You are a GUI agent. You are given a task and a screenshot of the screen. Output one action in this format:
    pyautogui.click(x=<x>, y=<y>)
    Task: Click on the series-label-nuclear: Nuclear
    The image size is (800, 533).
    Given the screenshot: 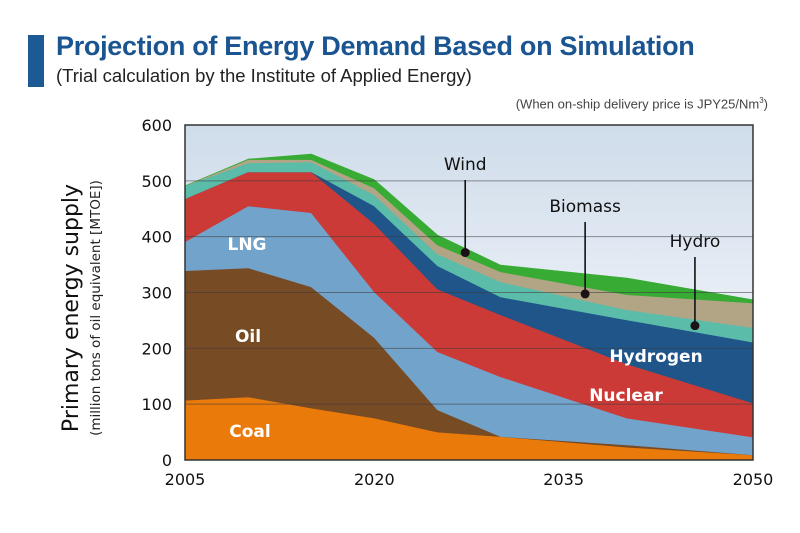 What is the action you would take?
    pyautogui.click(x=626, y=396)
    